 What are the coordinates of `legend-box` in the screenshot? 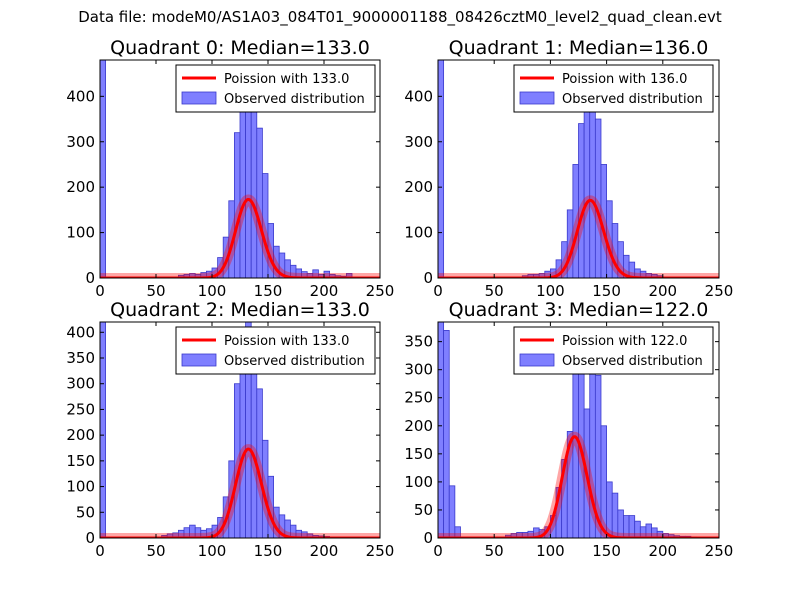 It's located at (613, 88).